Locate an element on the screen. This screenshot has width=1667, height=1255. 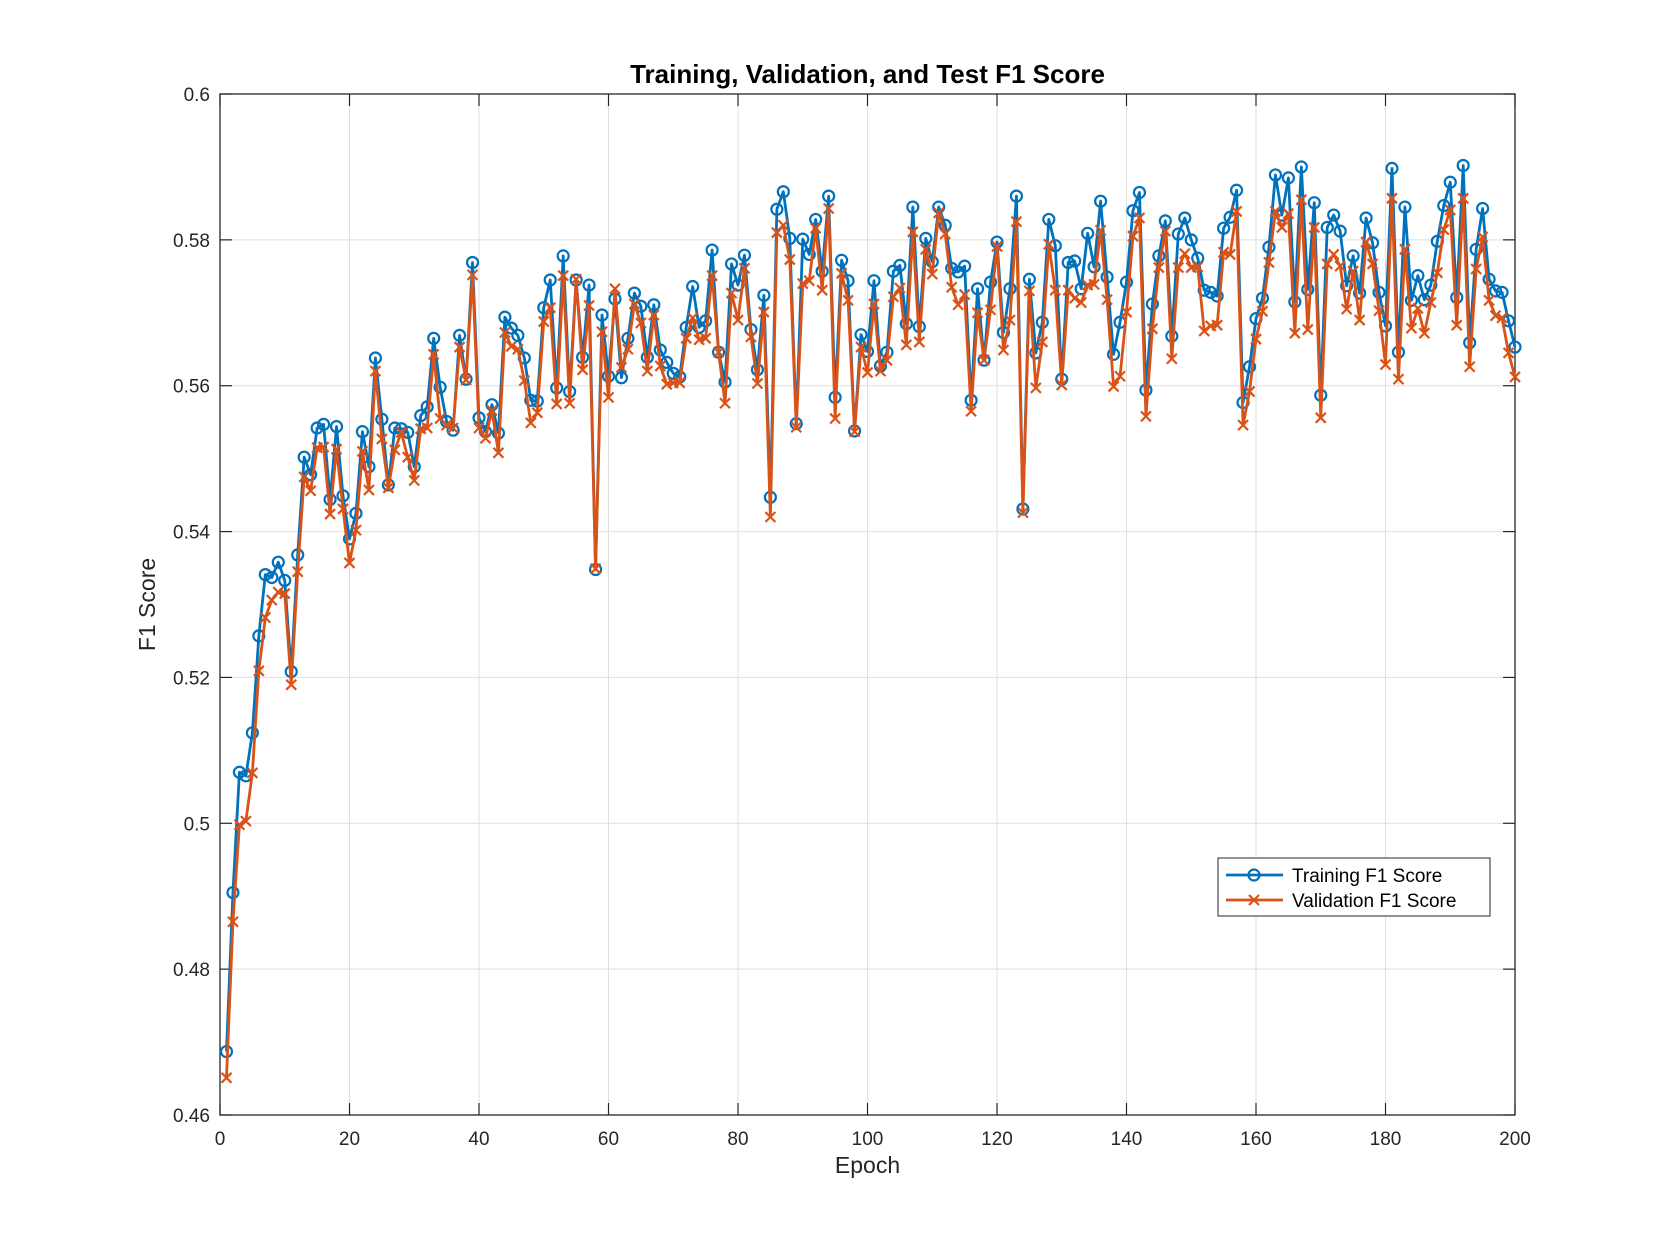
x-tick-label: 200 is located at coordinates (1515, 1139).